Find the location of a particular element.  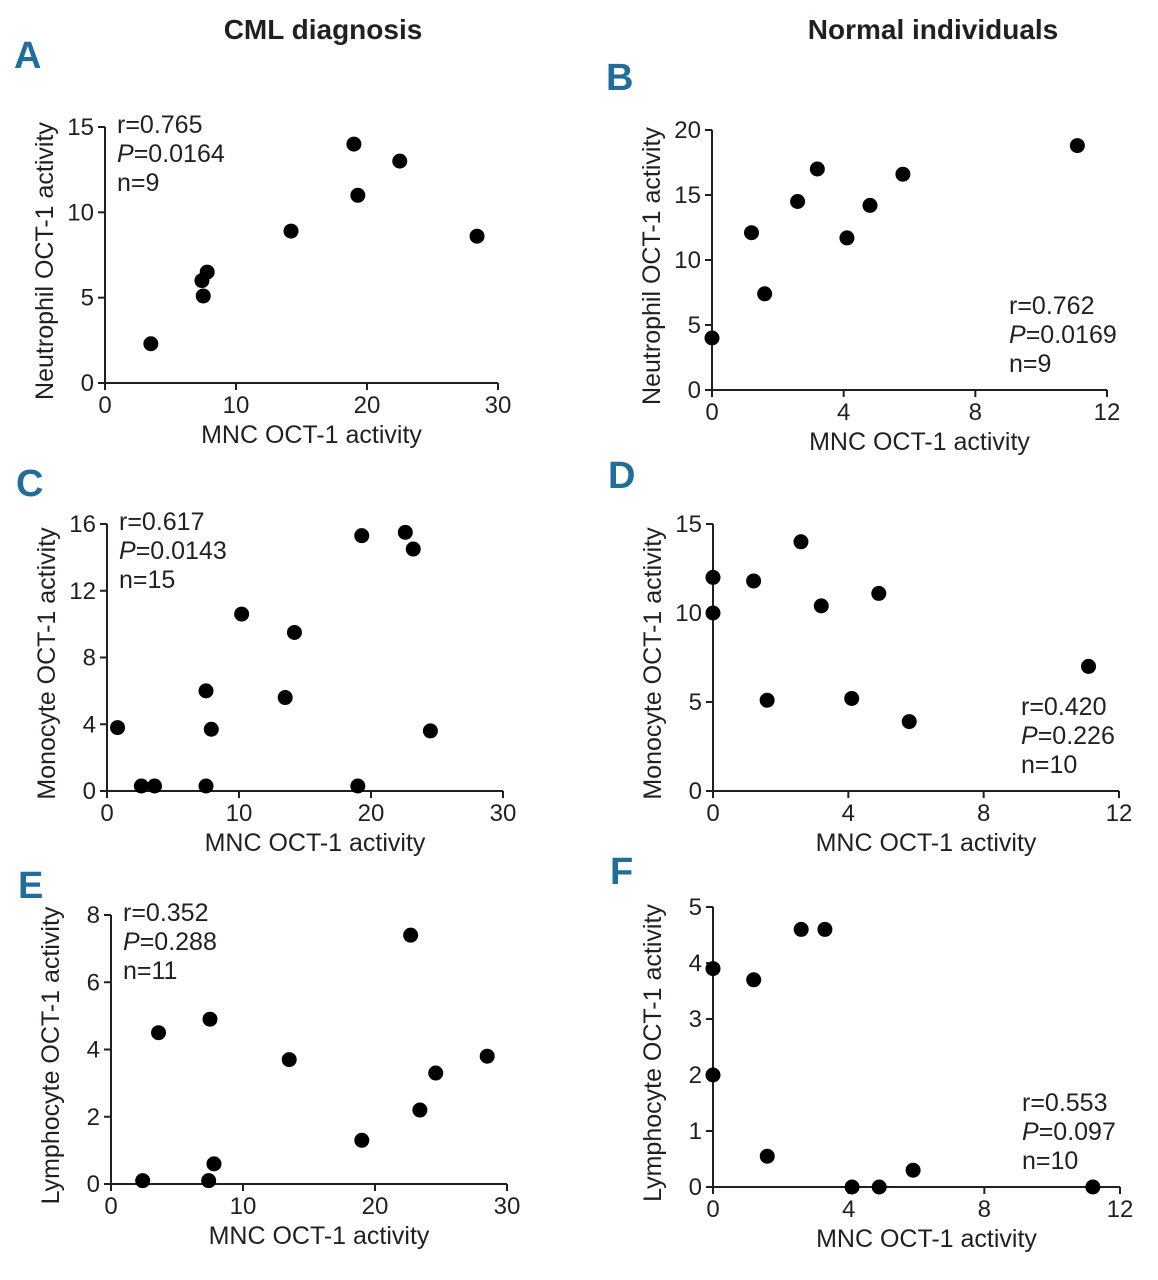

stat-r: r=0.765 is located at coordinates (160, 125).